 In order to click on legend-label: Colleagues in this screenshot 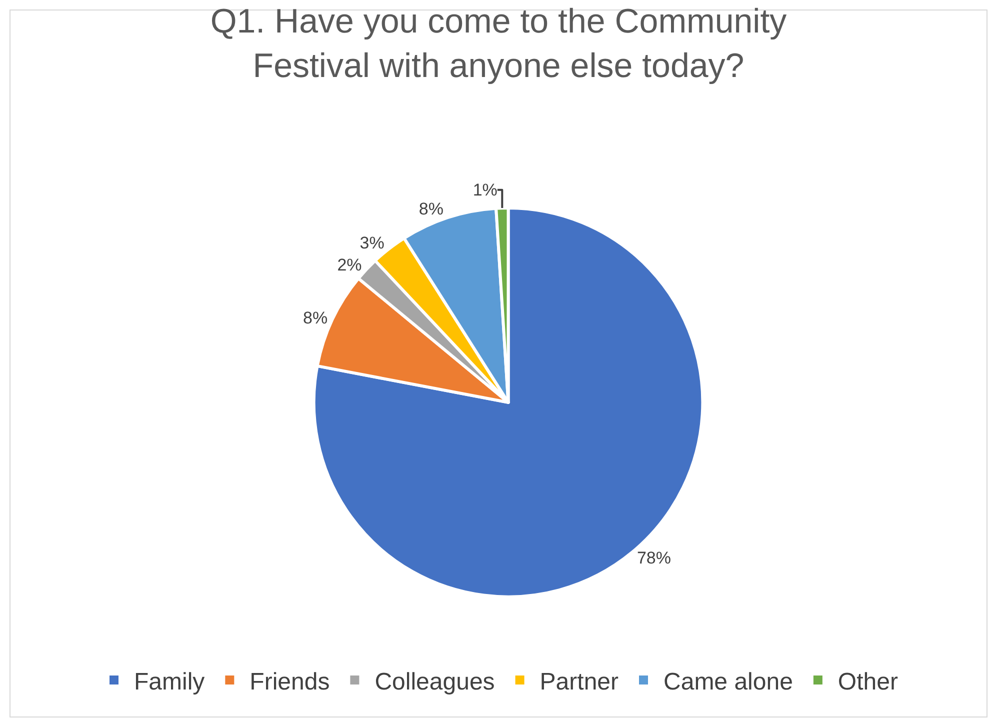, I will do `click(434, 682)`.